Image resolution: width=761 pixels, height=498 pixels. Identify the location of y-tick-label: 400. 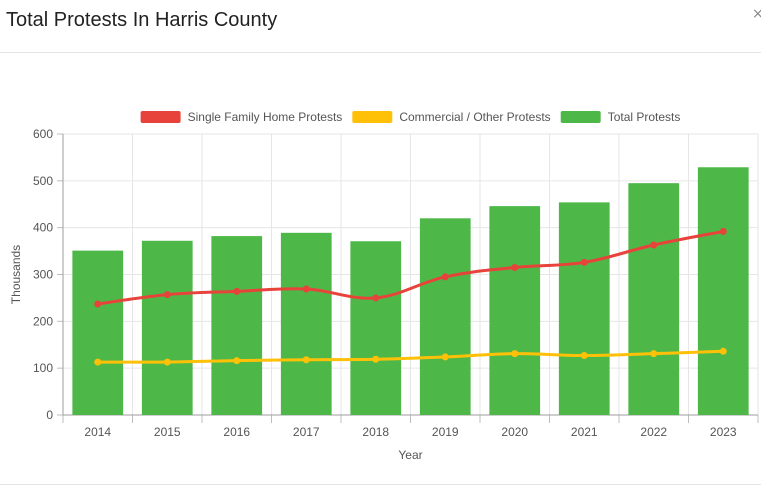
(43, 228).